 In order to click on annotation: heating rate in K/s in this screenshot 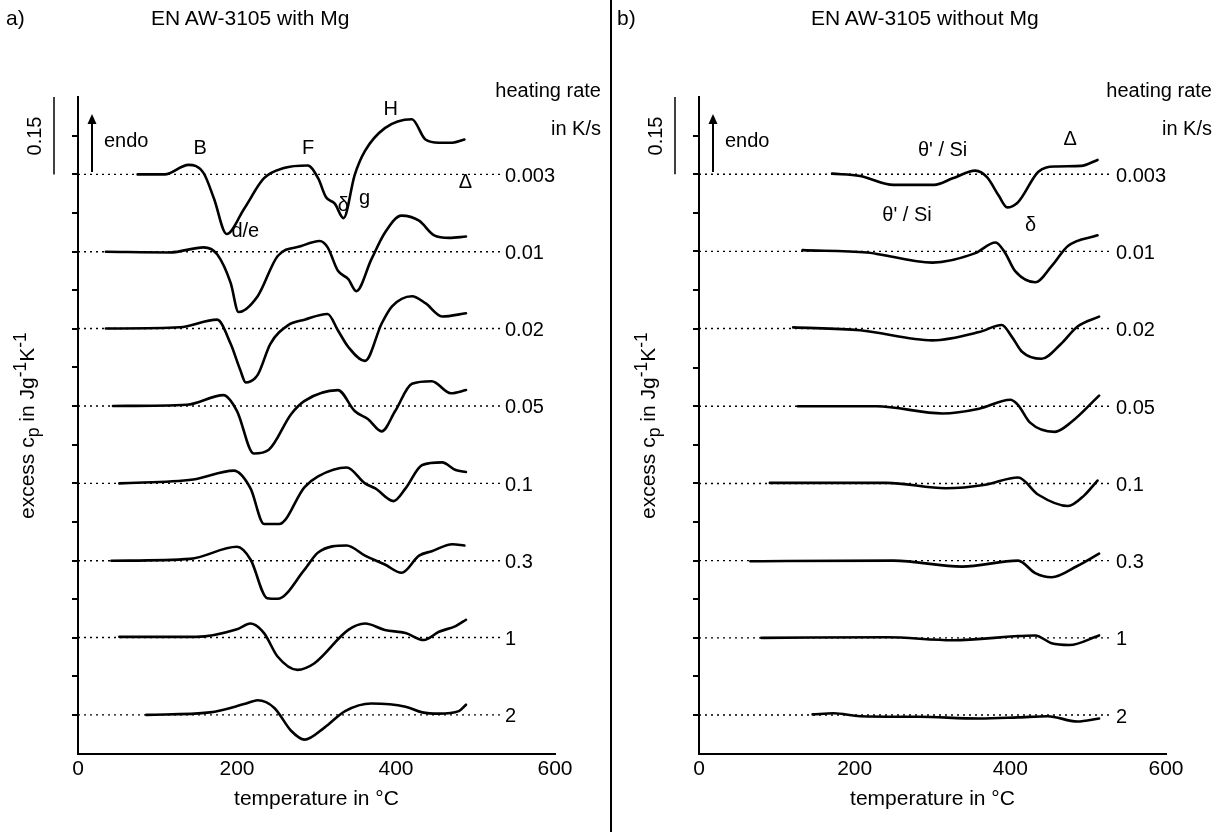, I will do `click(547, 109)`.